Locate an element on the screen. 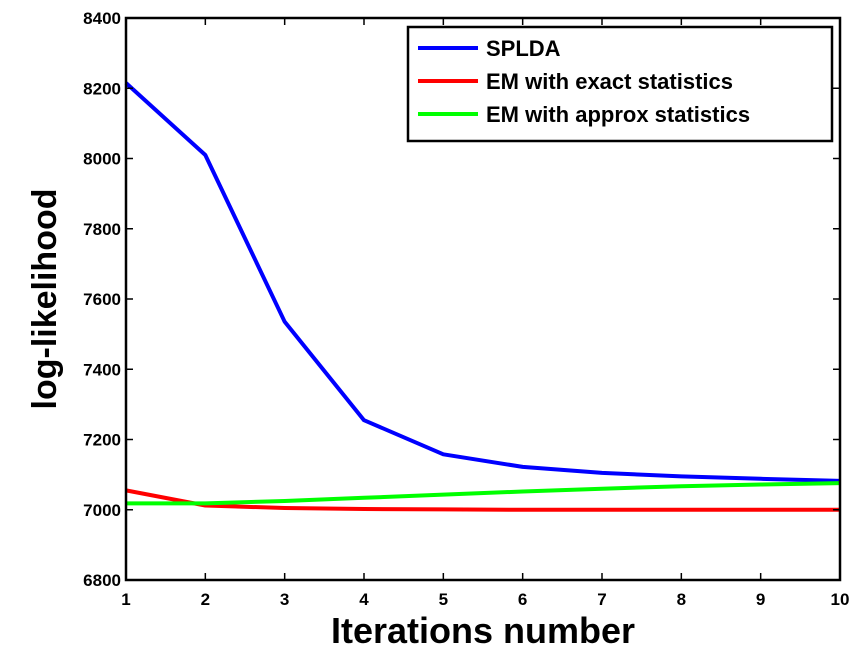  x-tick-label: 9 is located at coordinates (760, 599).